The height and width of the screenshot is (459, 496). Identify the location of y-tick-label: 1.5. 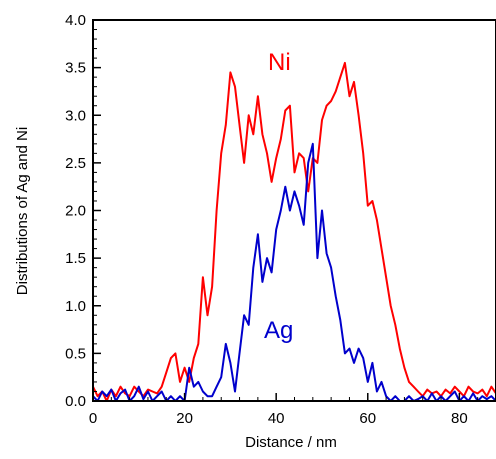
(75, 258).